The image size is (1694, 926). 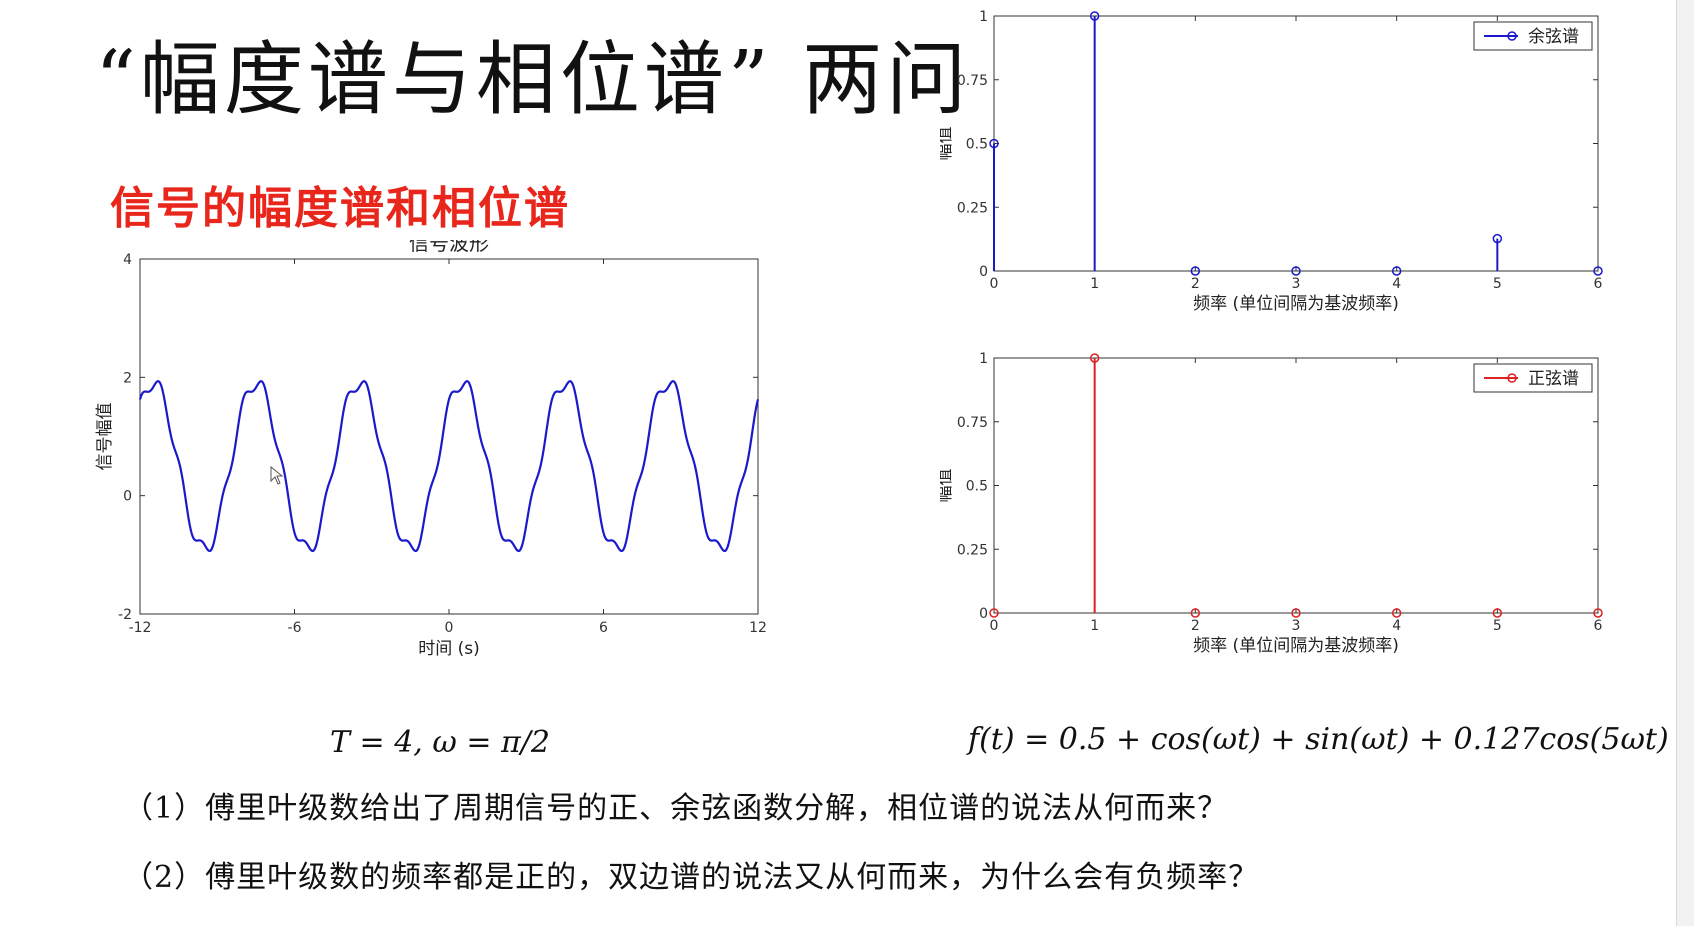 I want to click on question-2: （2）傅里叶级数的频率都是正的，双边谱的说法又从何而来，为什么会有负频率？, so click(x=691, y=877).